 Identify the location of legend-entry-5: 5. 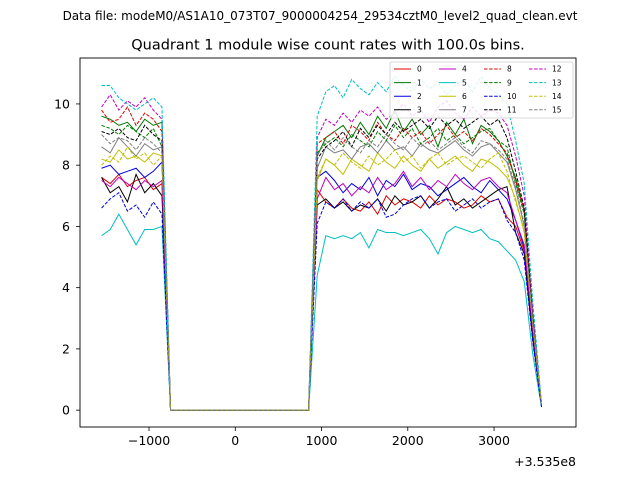
(453, 82).